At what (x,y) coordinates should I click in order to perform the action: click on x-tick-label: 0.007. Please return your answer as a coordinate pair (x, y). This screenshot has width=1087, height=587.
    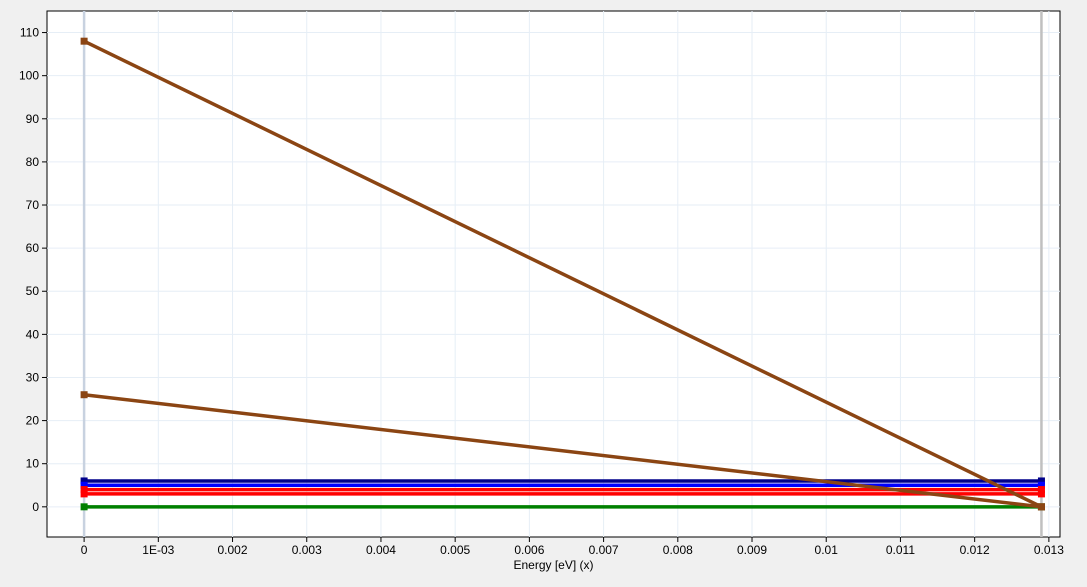
    Looking at the image, I should click on (604, 550).